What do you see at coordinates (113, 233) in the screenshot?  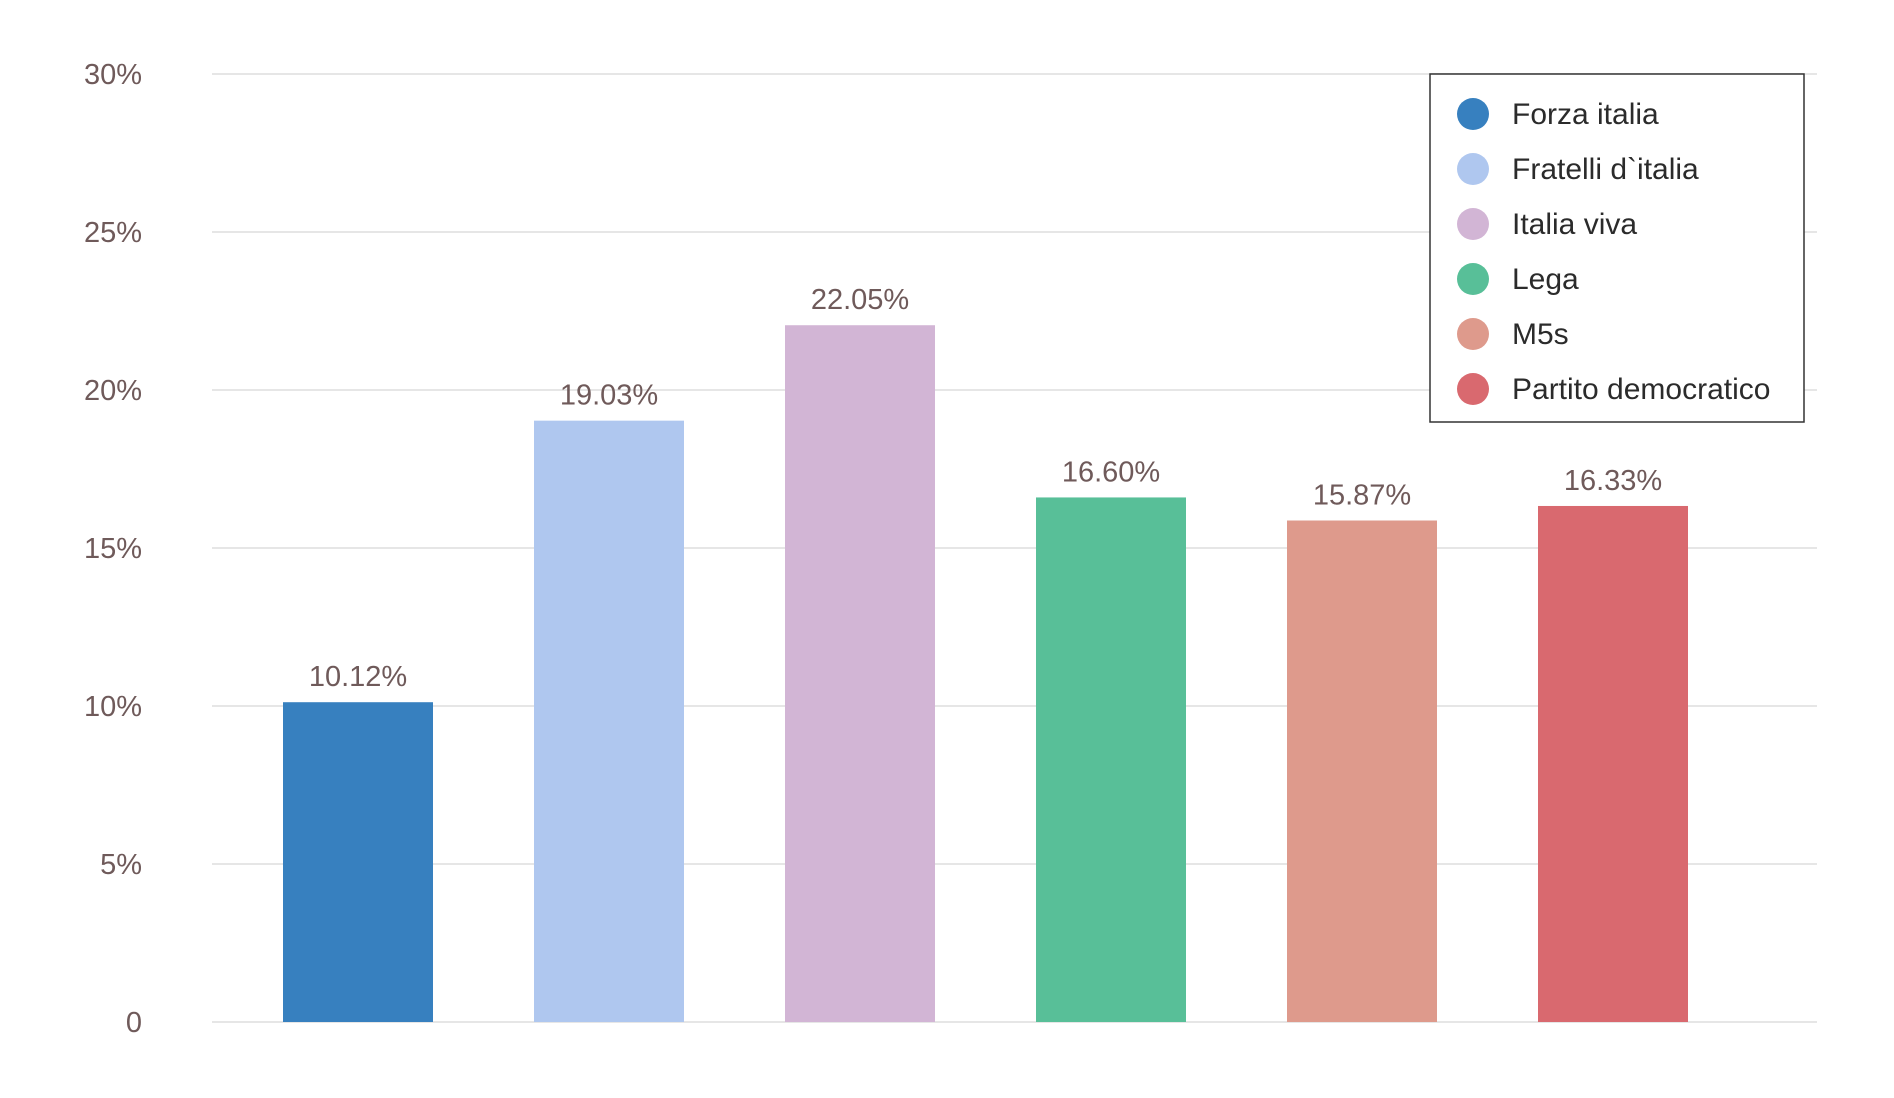 I see `y-tick-label-5: 25%` at bounding box center [113, 233].